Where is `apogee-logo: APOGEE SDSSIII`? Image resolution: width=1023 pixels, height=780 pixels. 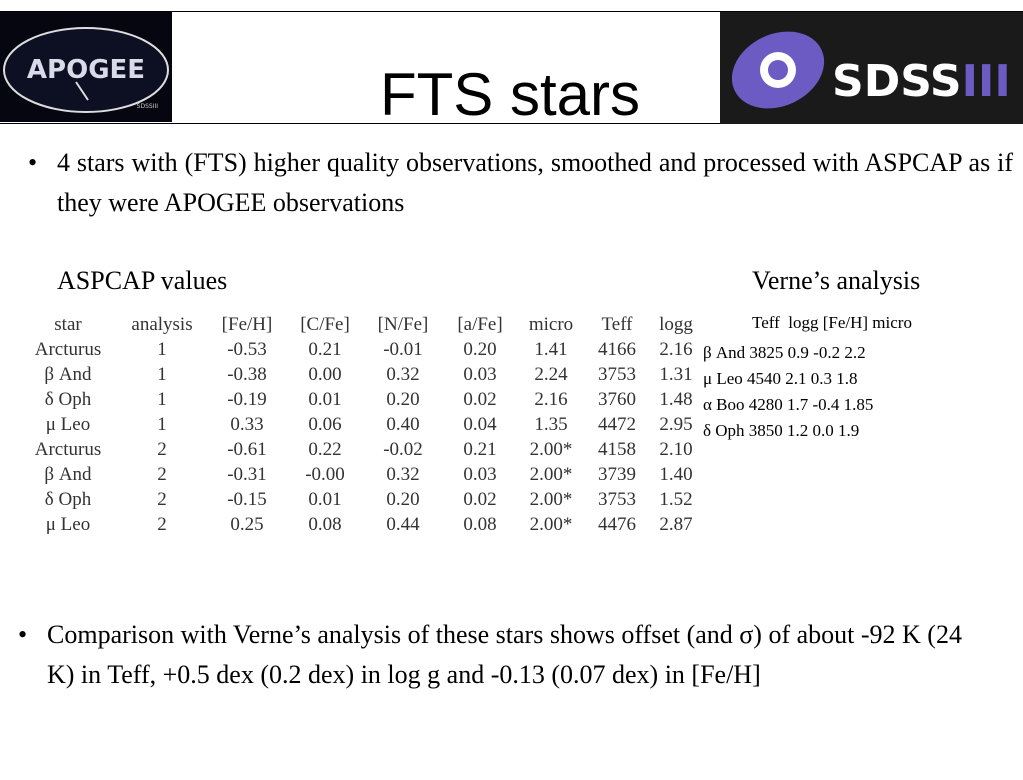 apogee-logo: APOGEE SDSSIII is located at coordinates (86, 67).